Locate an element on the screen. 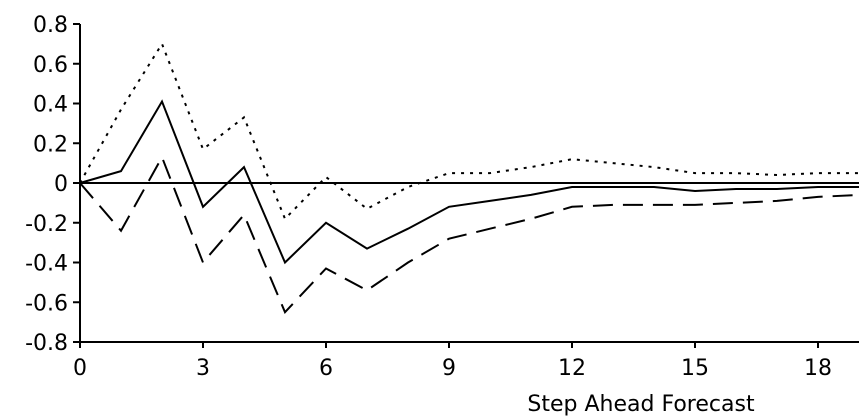 This screenshot has width=860, height=417. x-tick-label: 6 is located at coordinates (326, 368).